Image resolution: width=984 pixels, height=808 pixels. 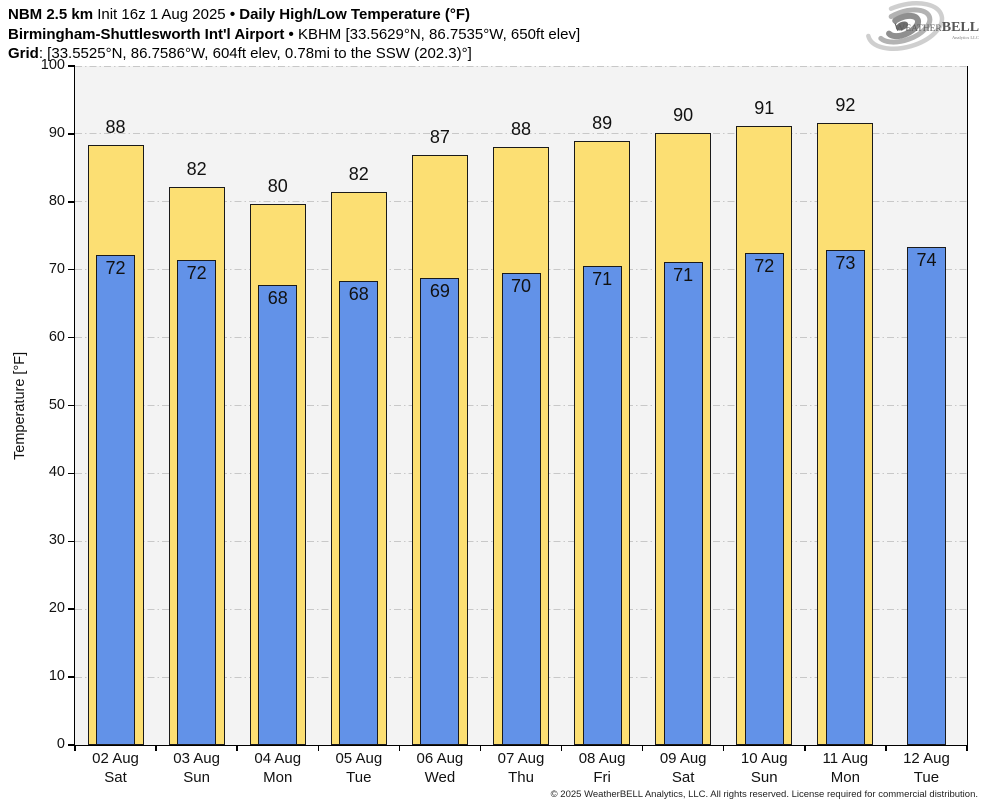 I want to click on bar-low-label: 70, so click(x=521, y=286).